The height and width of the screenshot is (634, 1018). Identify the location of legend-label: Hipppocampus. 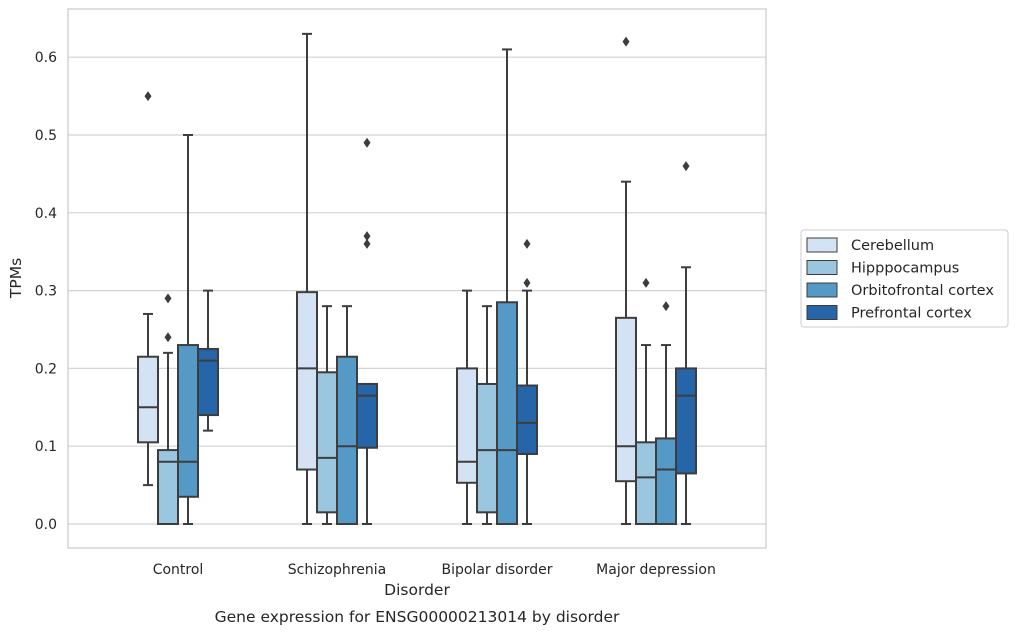
(905, 269).